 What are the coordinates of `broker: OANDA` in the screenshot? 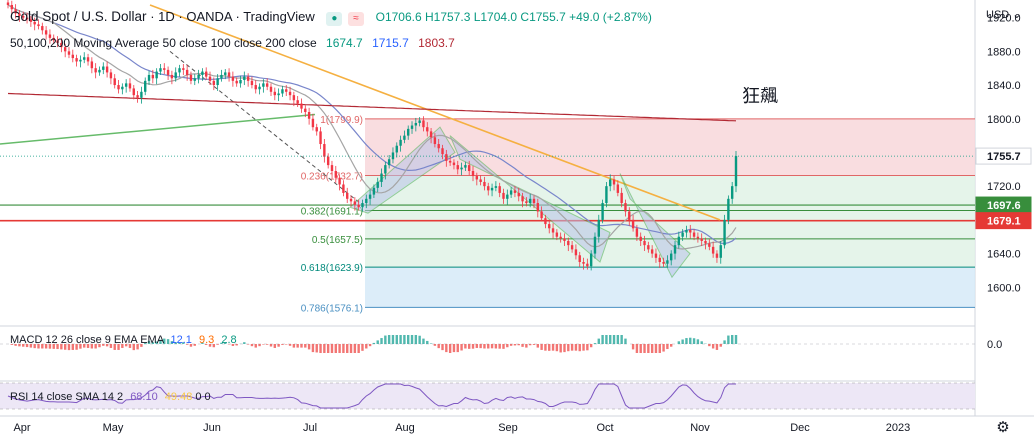 It's located at (209, 16).